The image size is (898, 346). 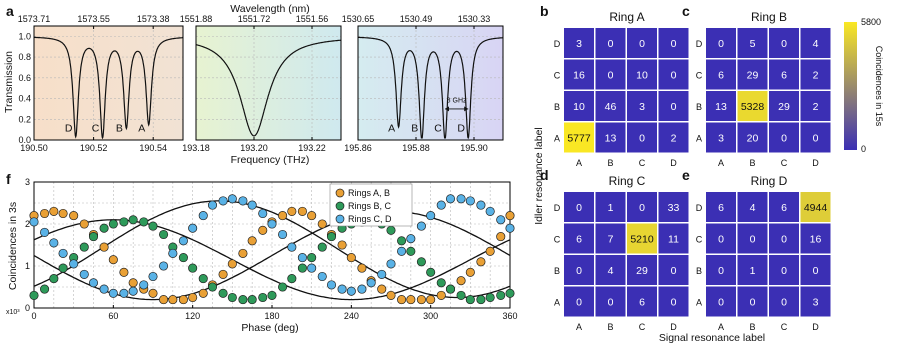 What do you see at coordinates (270, 9) in the screenshot?
I see `top-axis-label: Wavelength (nm)` at bounding box center [270, 9].